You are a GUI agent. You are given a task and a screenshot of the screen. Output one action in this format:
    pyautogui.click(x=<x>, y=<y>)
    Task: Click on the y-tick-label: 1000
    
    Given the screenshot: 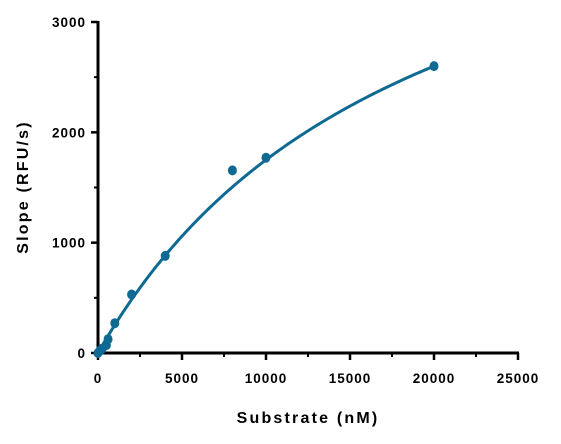 What is the action you would take?
    pyautogui.click(x=69, y=243)
    